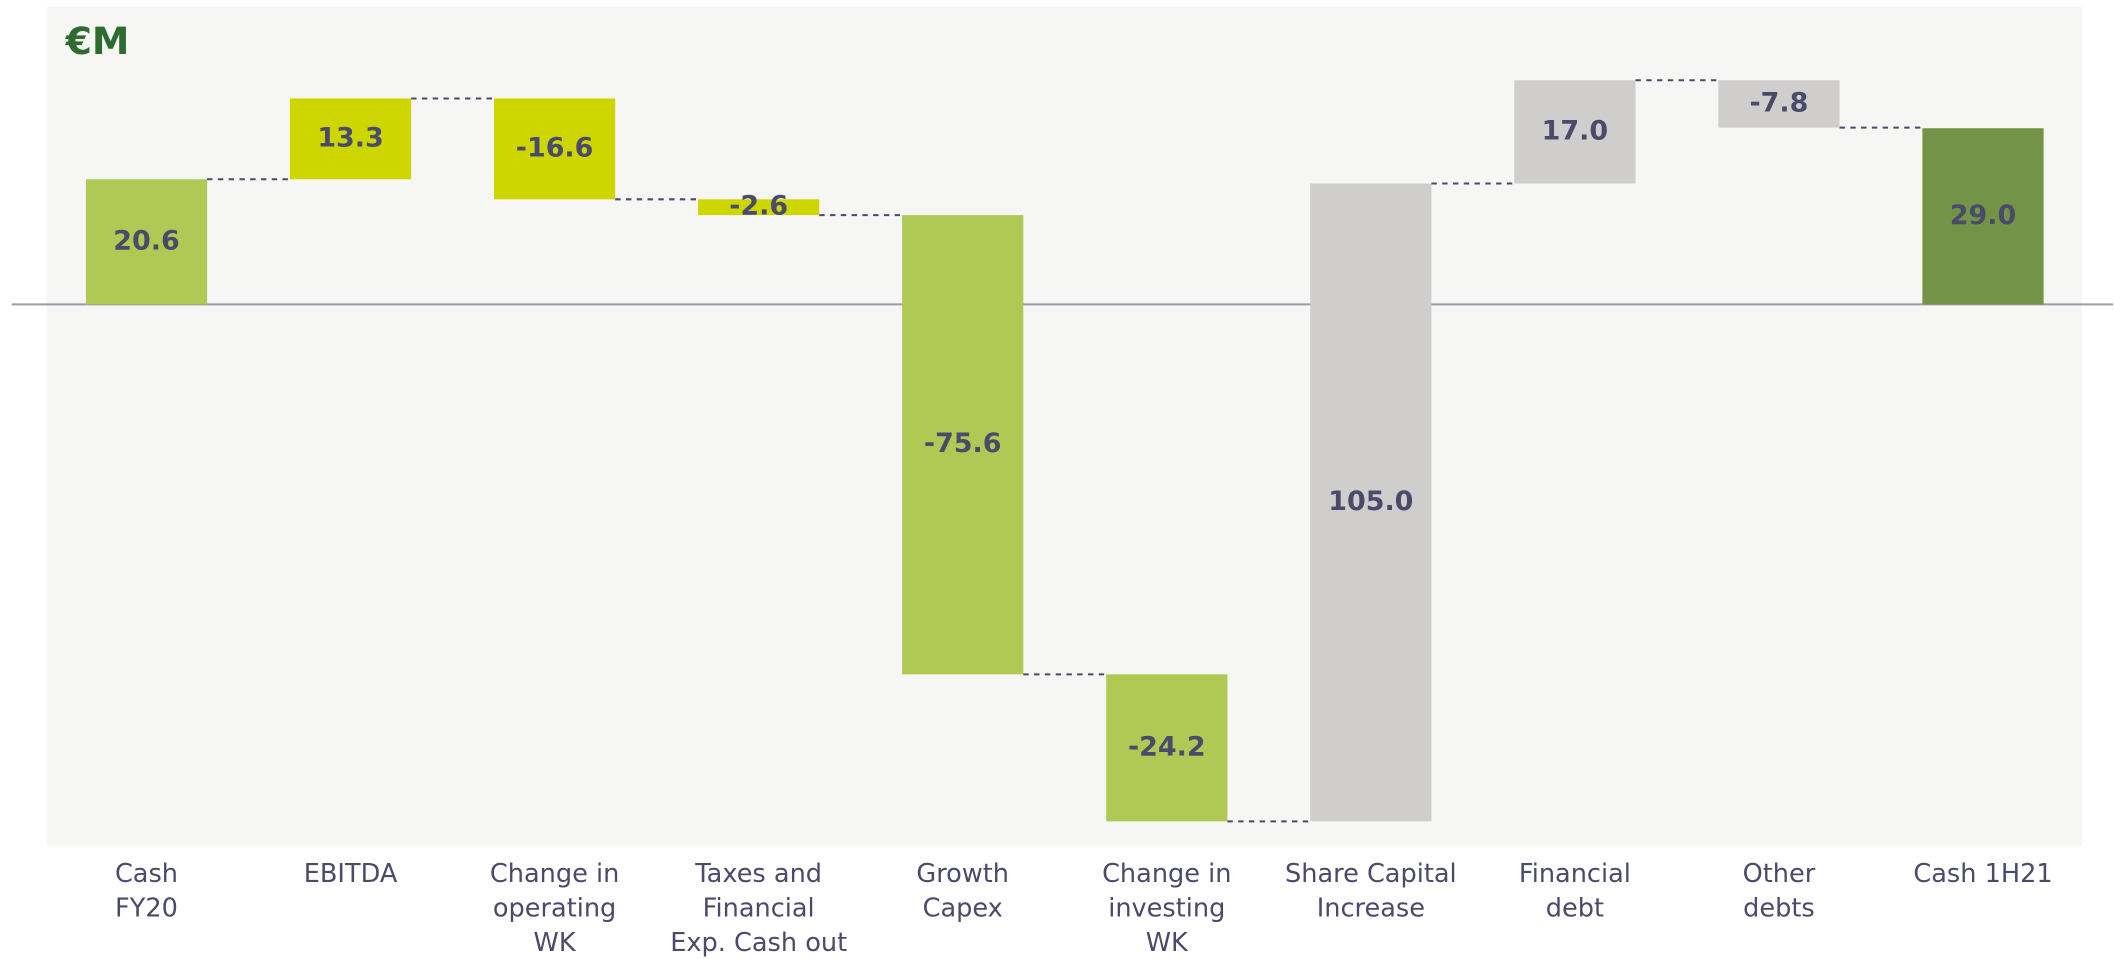 This screenshot has height=959, width=2114. I want to click on x-tick-label: Financial debt, so click(1575, 891).